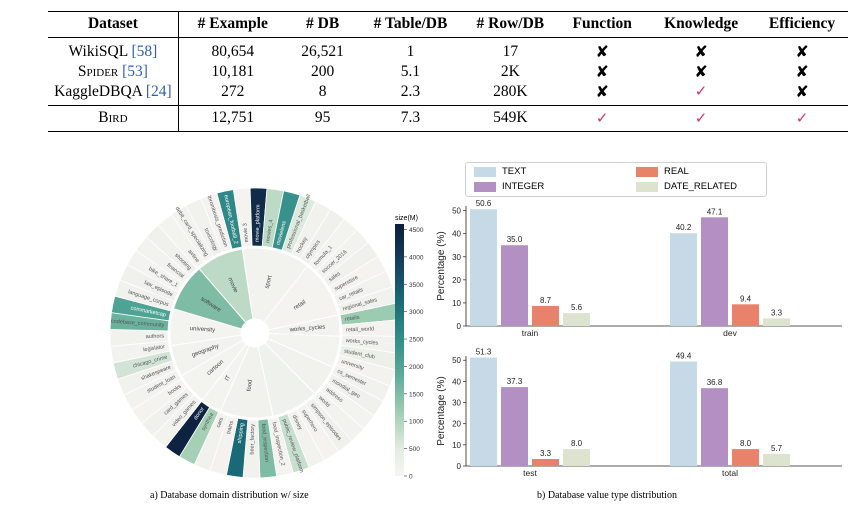  What do you see at coordinates (410, 91) in the screenshot?
I see `cell-table-db: 2.3` at bounding box center [410, 91].